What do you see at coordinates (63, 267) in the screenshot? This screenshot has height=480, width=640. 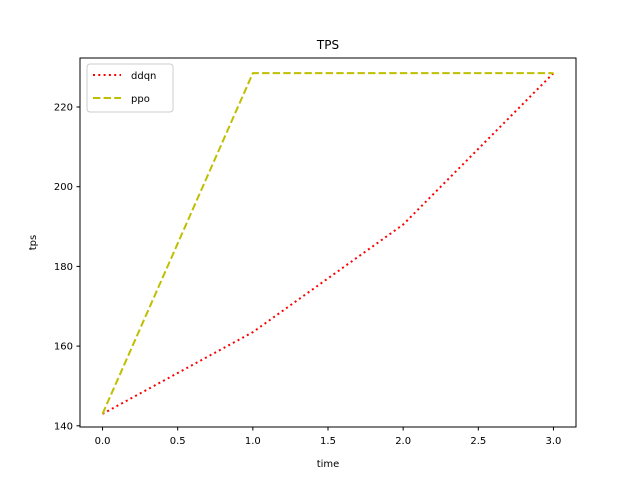 I see `y-tick-label: 180` at bounding box center [63, 267].